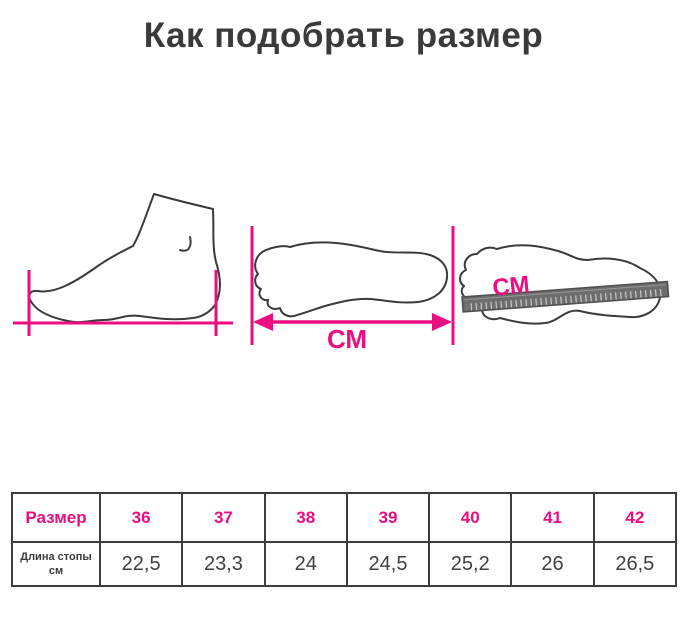  Describe the element at coordinates (56, 564) in the screenshot. I see `length-label-cell: Длина стопы см` at that location.